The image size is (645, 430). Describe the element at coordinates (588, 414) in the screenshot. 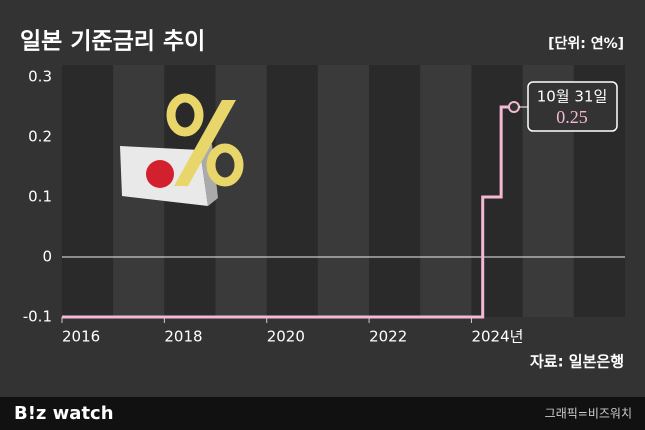

I see `credit: 그래픽=비즈워치` at that location.